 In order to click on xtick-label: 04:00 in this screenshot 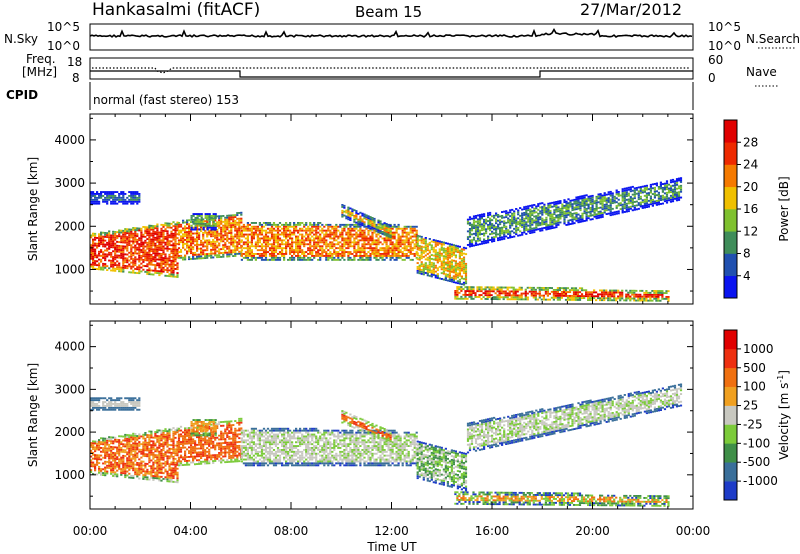, I will do `click(190, 531)`.